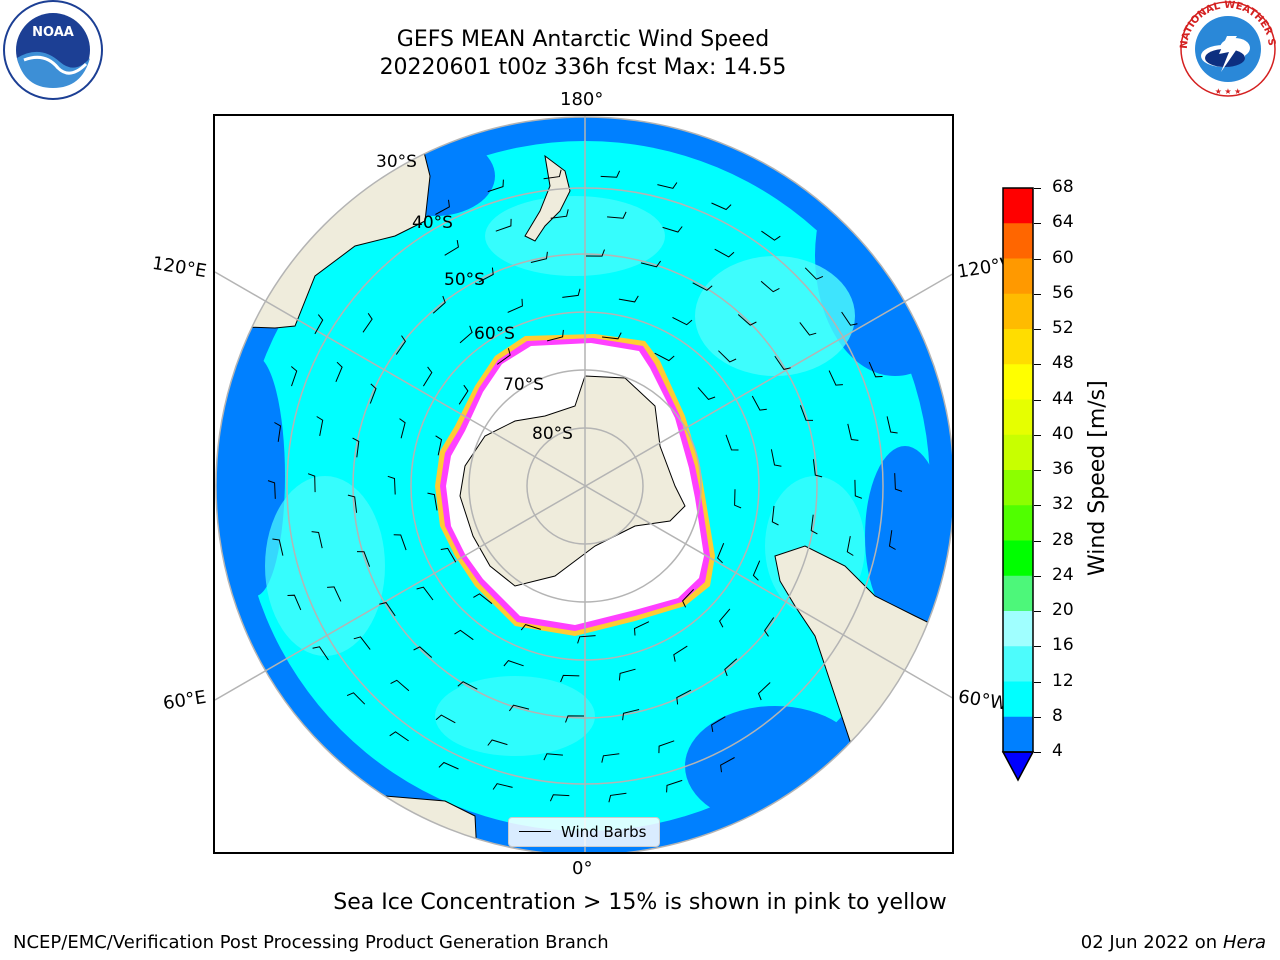  What do you see at coordinates (1063, 574) in the screenshot?
I see `colorbar-tick-label: 24` at bounding box center [1063, 574].